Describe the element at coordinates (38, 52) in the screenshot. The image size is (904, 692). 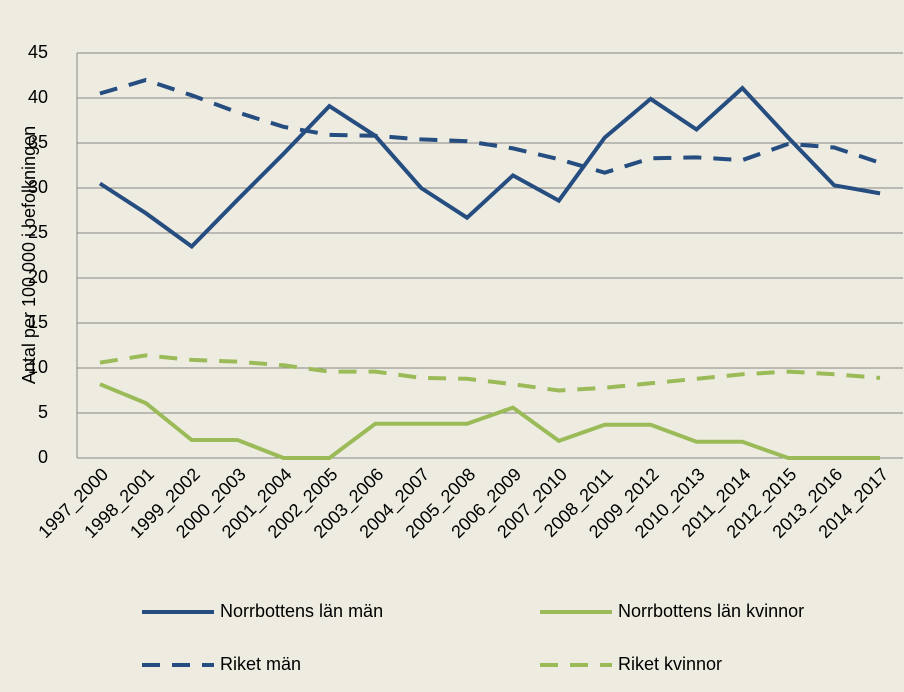
I see `y-tick-label: 45` at that location.